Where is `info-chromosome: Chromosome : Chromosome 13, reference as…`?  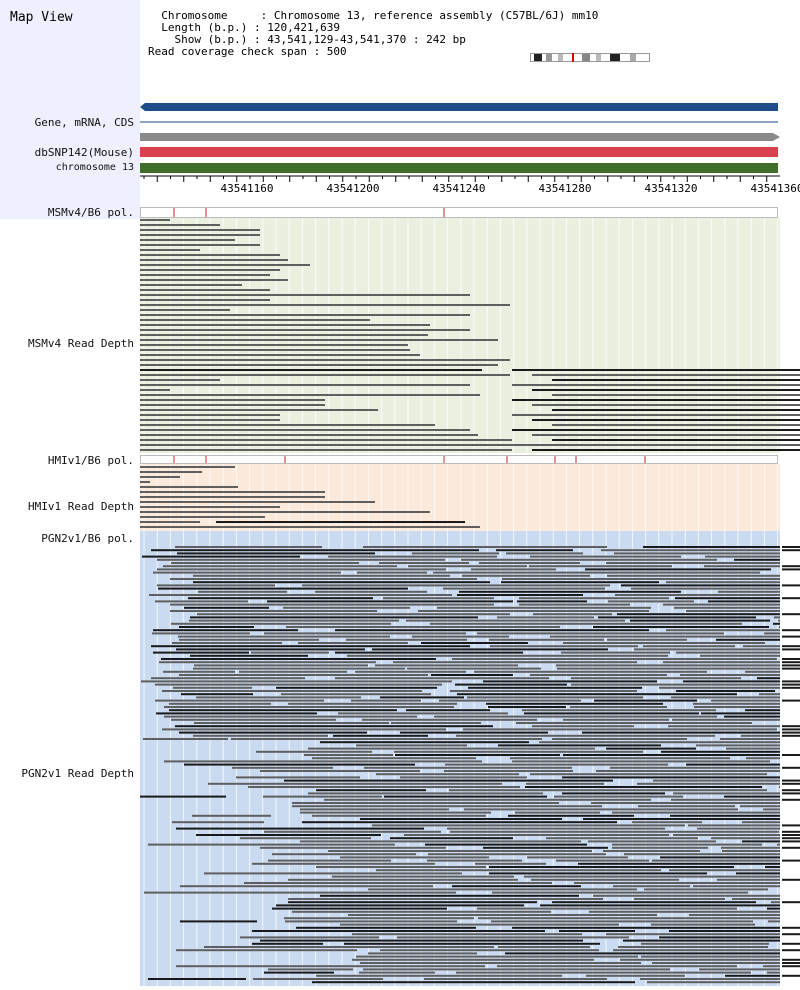
info-chromosome: Chromosome : Chromosome 13, reference as… is located at coordinates (373, 15).